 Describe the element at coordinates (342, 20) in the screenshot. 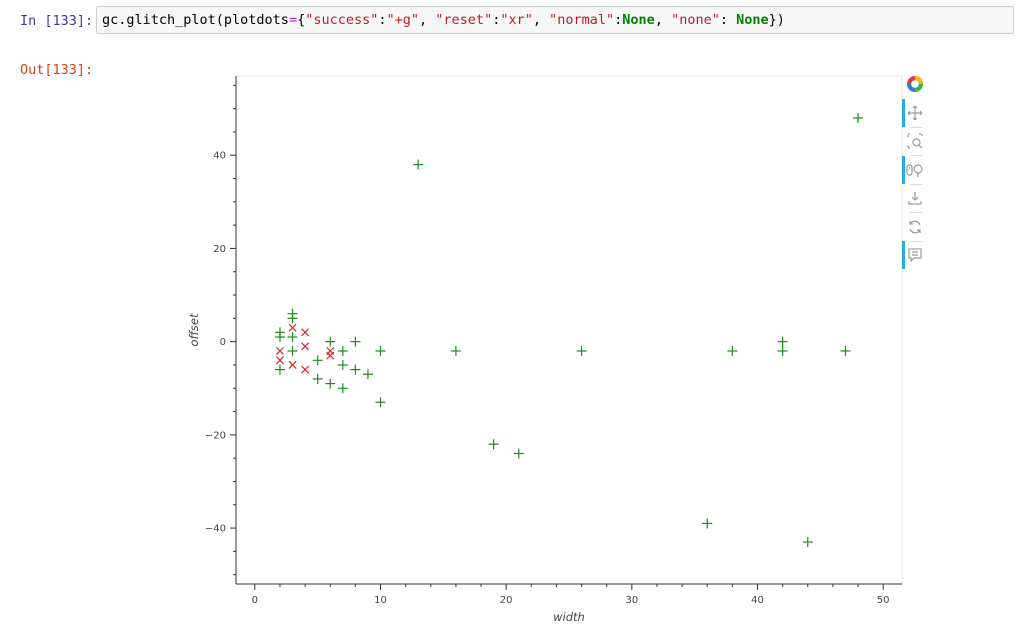

I see `code-token: "success"` at that location.